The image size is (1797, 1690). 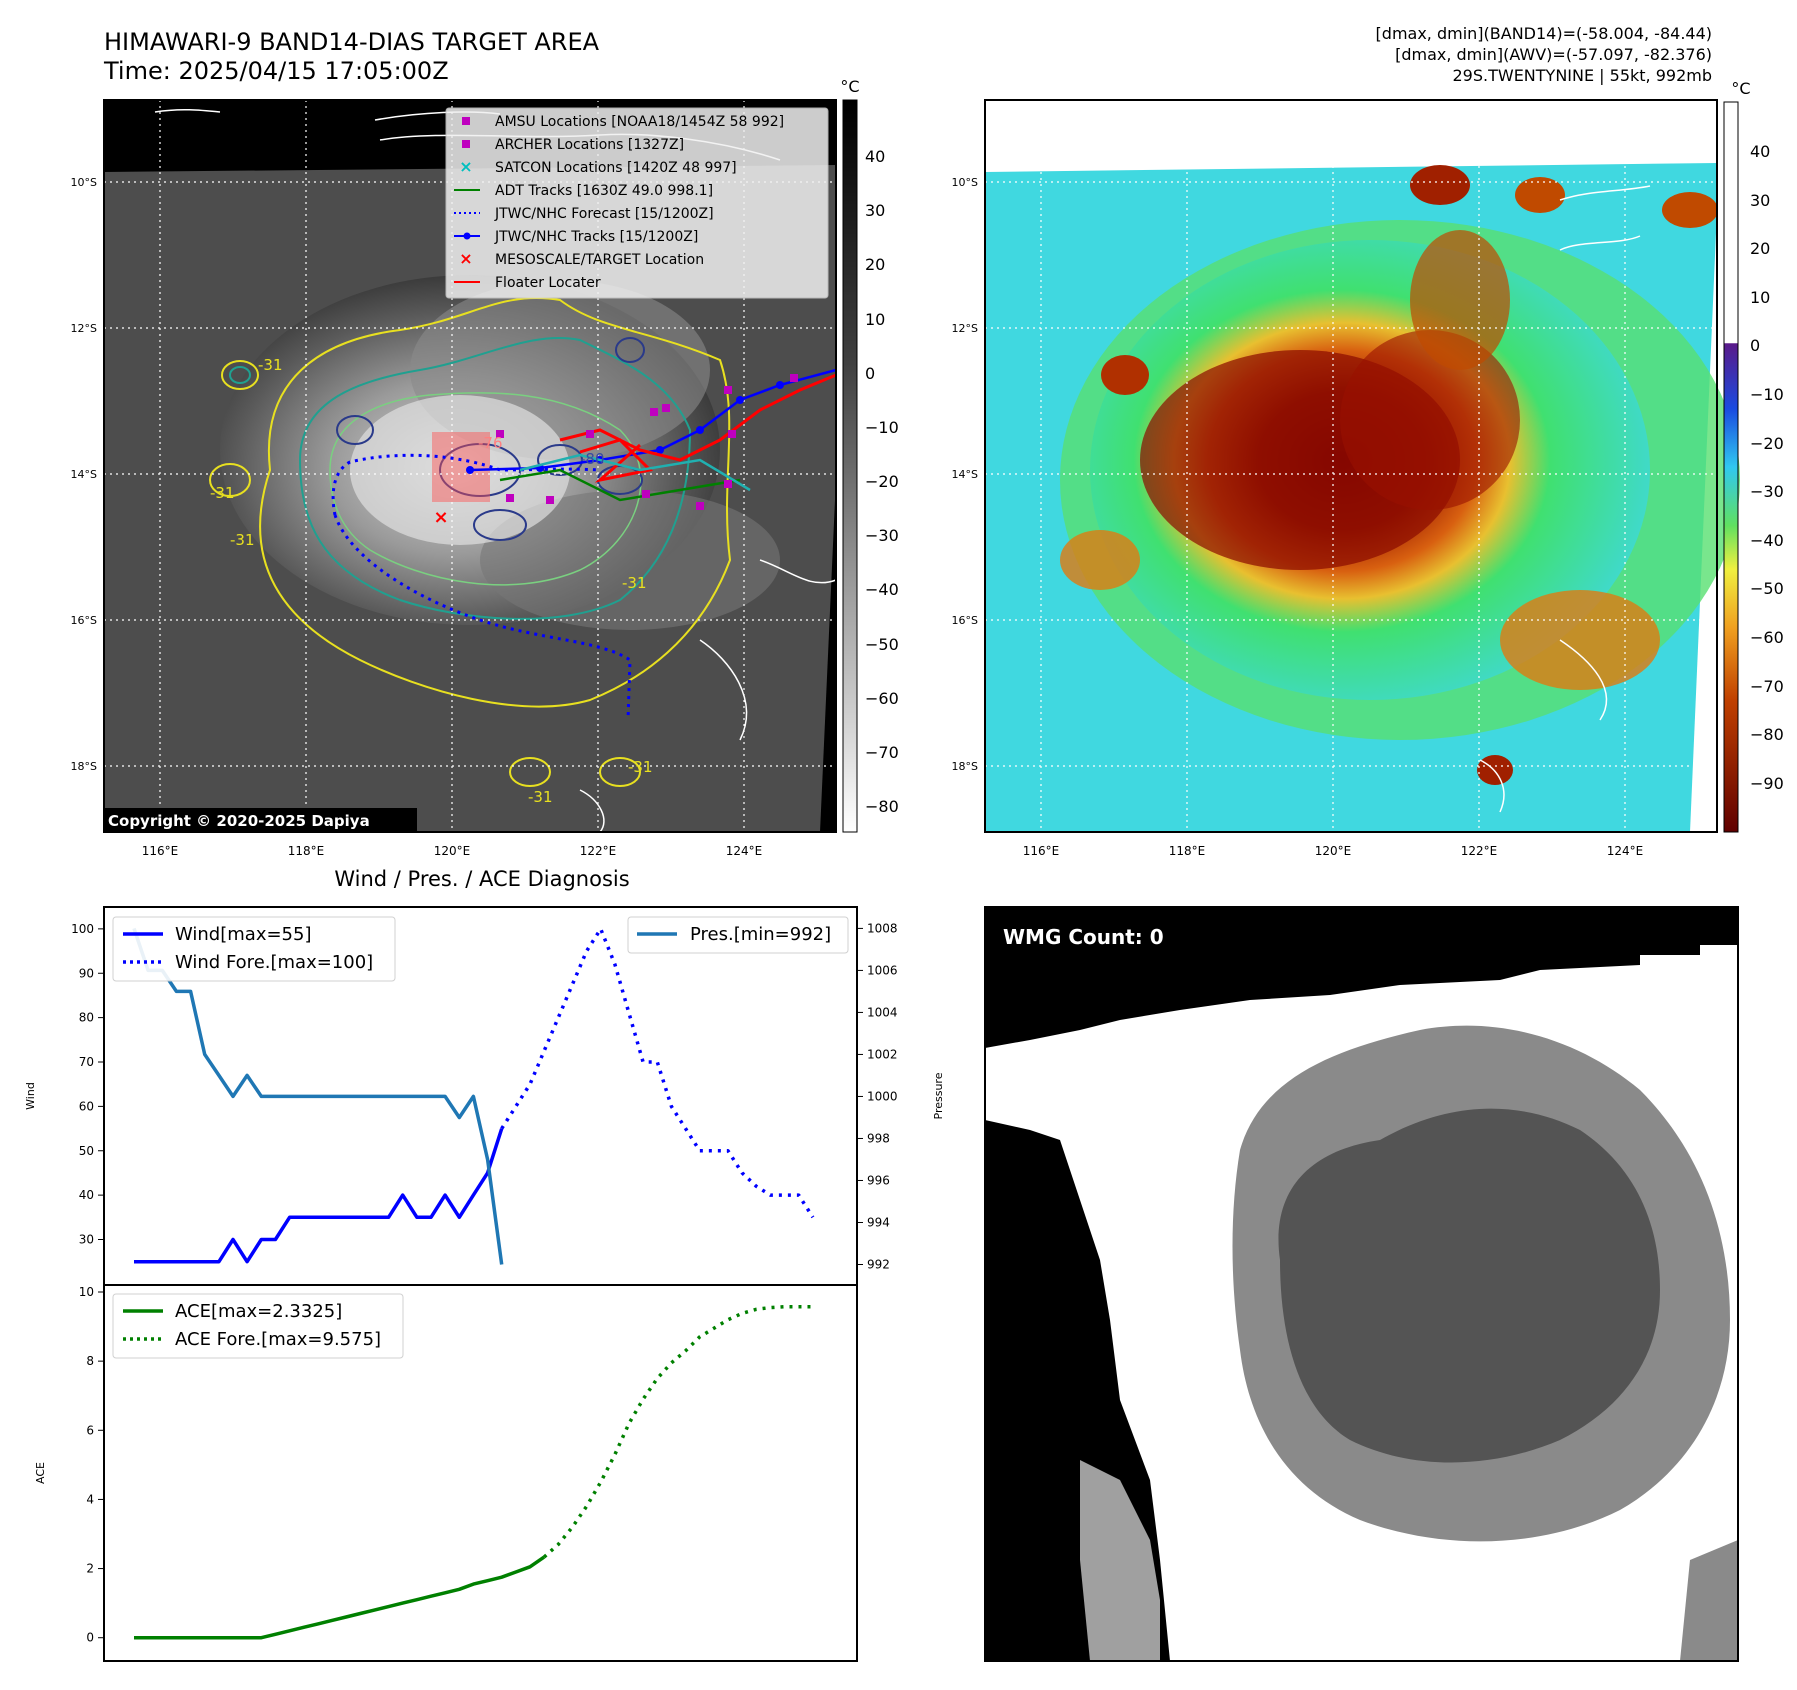 I want to click on map2-lat-labels: 10°S 12°S 14°S 16°S 18°S, so click(x=965, y=474).